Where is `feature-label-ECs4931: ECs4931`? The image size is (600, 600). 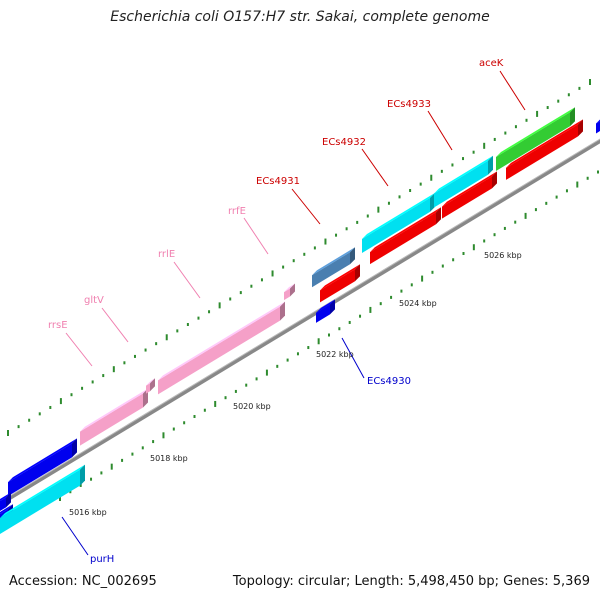 feature-label-ECs4931: ECs4931 is located at coordinates (278, 181).